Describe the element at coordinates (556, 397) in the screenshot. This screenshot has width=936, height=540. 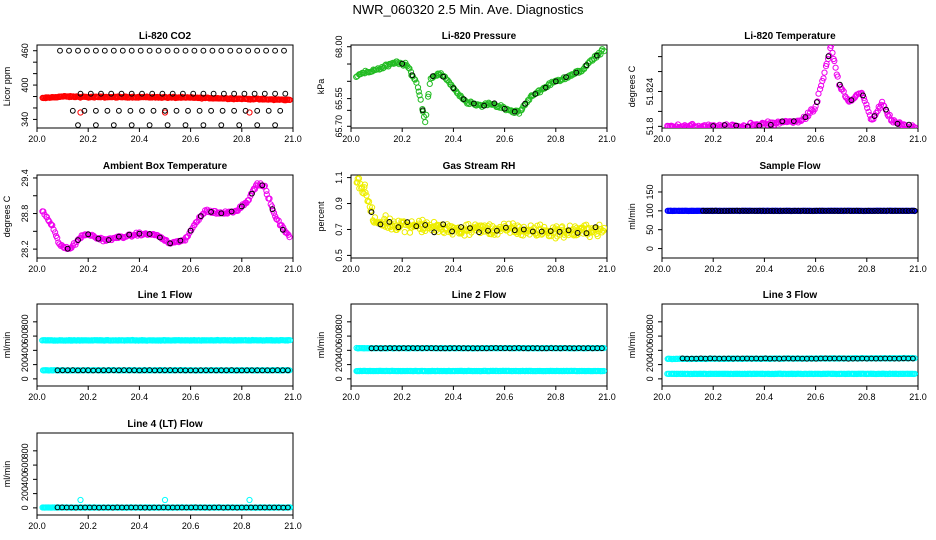
I see `x-tick-label: 20.8` at that location.